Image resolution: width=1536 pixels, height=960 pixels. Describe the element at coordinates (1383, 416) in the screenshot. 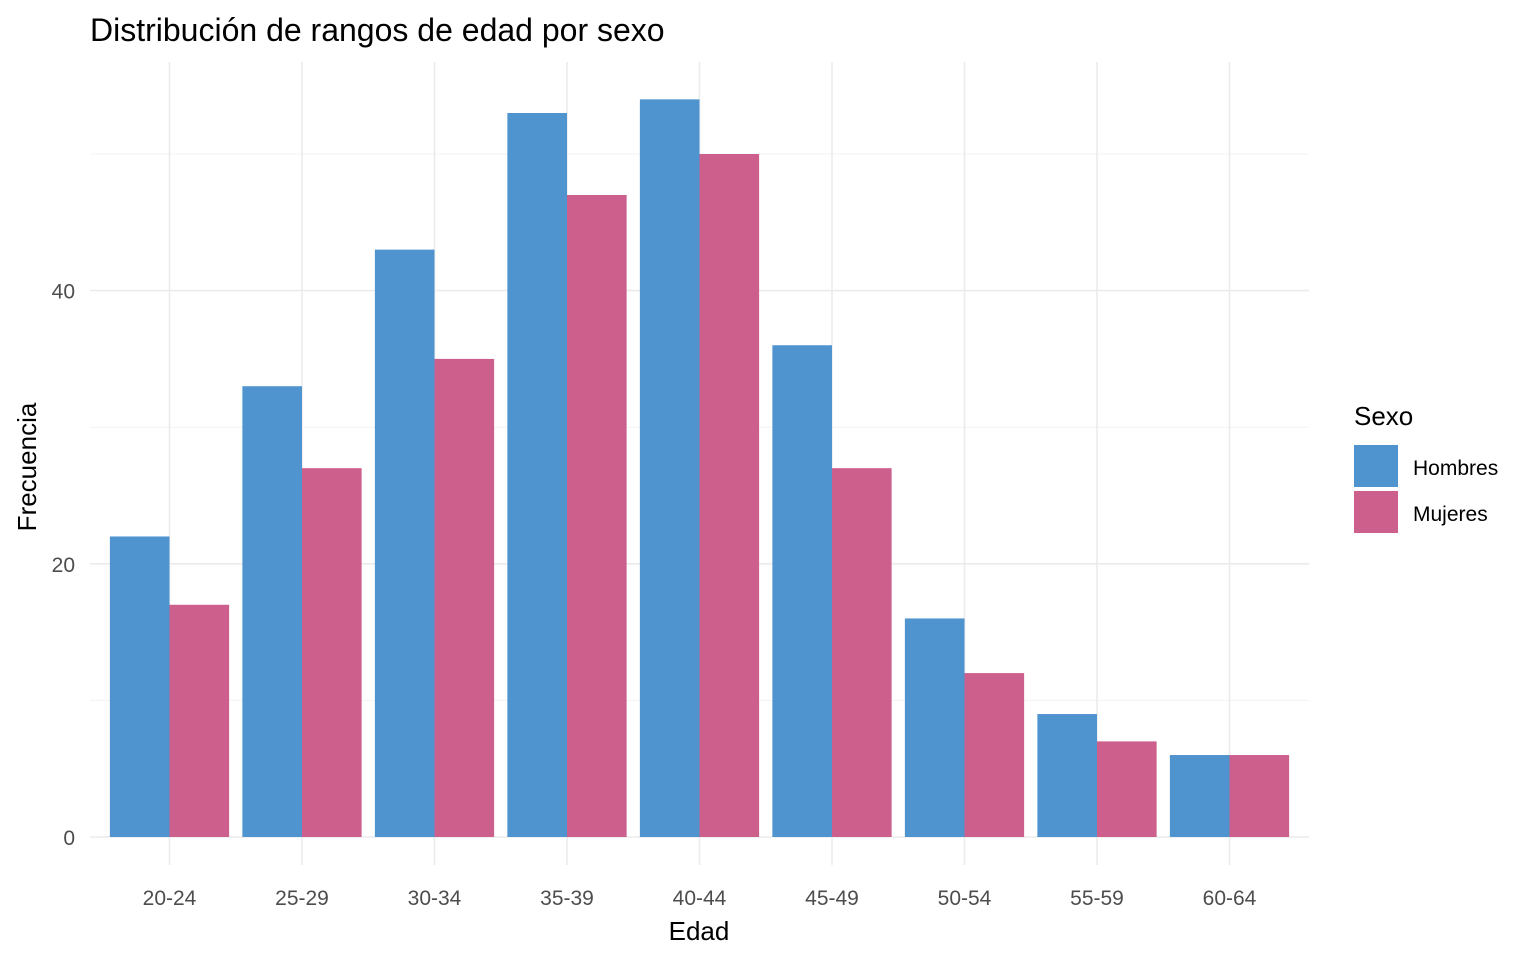

I see `legend-title: Sexo` at that location.